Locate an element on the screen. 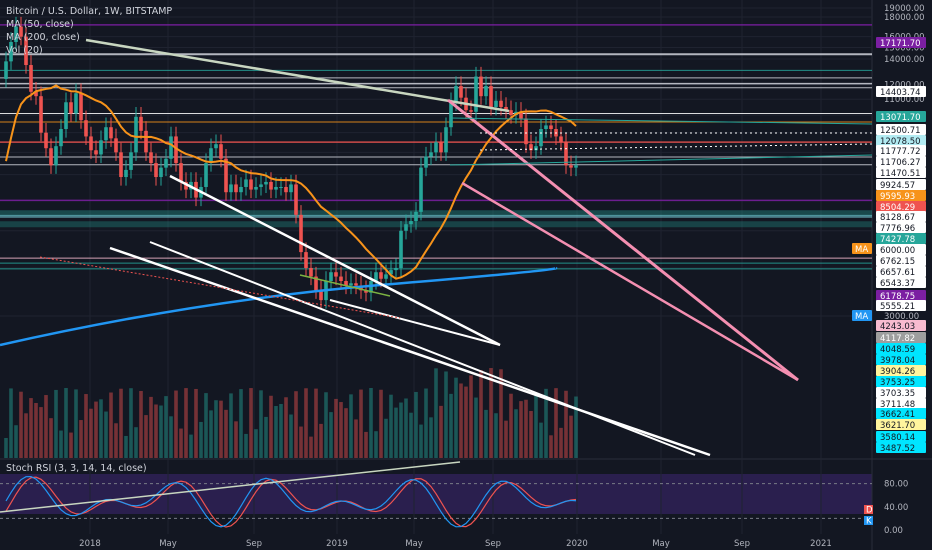 Image resolution: width=932 pixels, height=550 pixels. price-badge-label: 3487.52 is located at coordinates (897, 449).